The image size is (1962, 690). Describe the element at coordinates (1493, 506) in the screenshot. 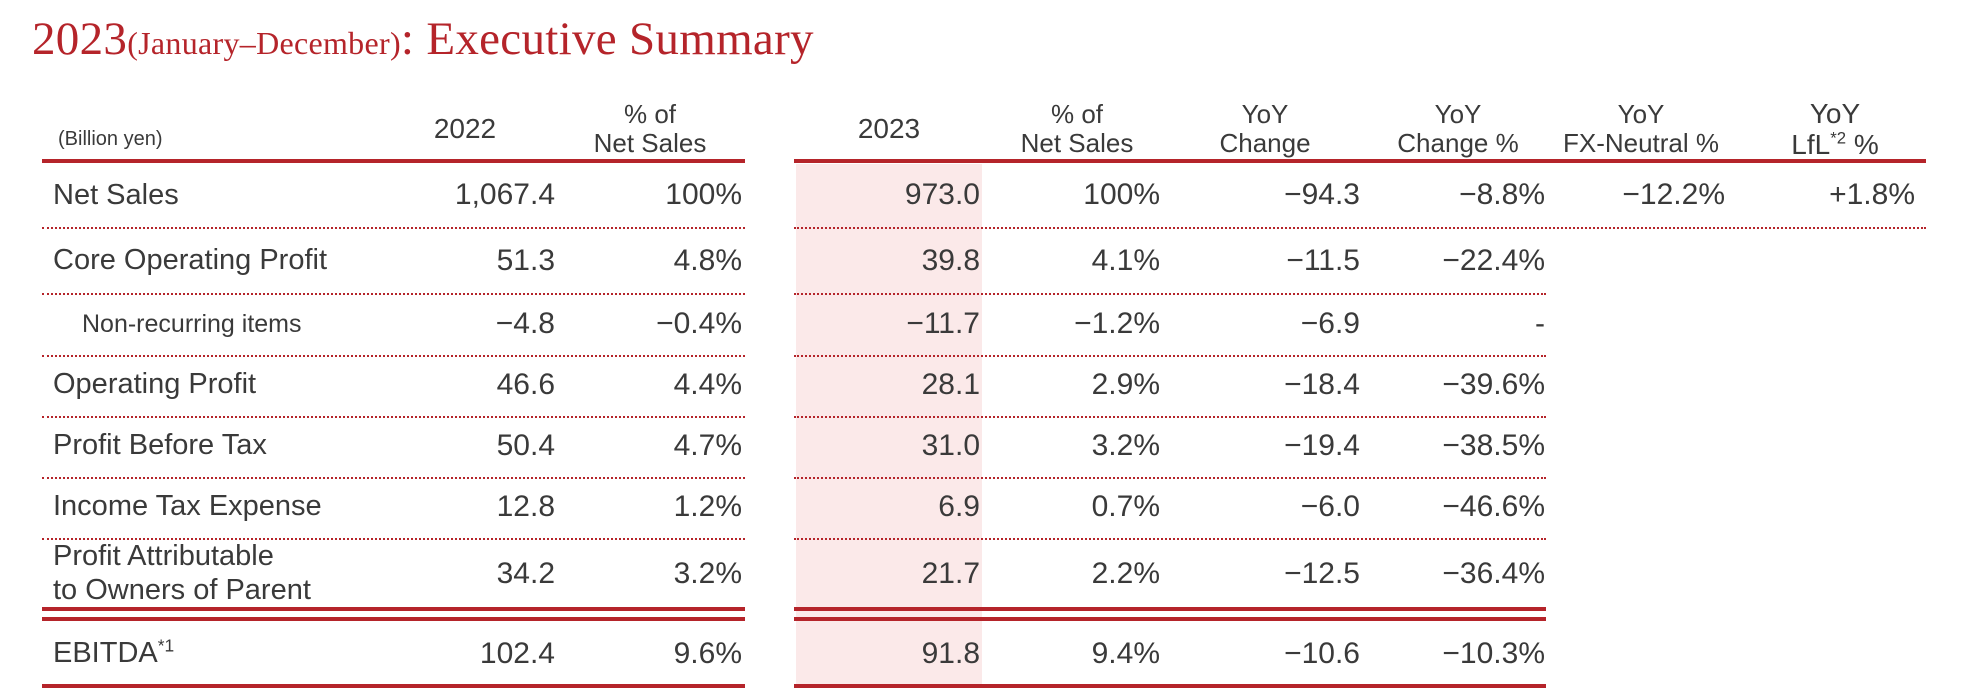

I see `yoy-change-pct: −46.6%` at that location.